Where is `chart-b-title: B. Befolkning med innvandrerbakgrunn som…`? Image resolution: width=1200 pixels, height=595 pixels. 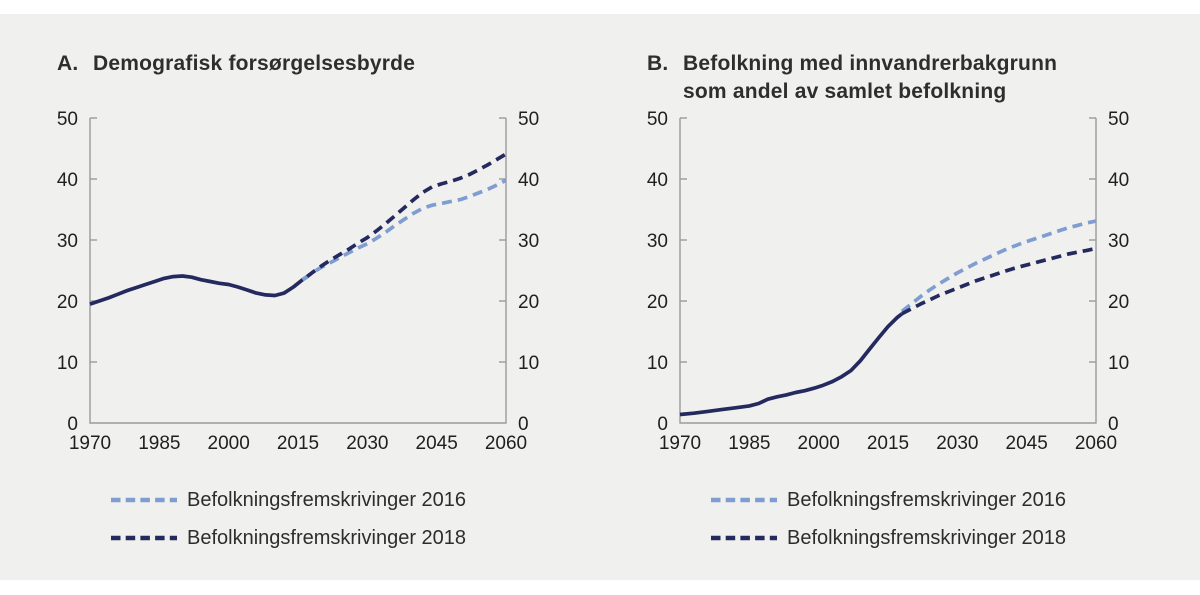 chart-b-title: B. Befolkning med innvandrerbakgrunn som… is located at coordinates (907, 78).